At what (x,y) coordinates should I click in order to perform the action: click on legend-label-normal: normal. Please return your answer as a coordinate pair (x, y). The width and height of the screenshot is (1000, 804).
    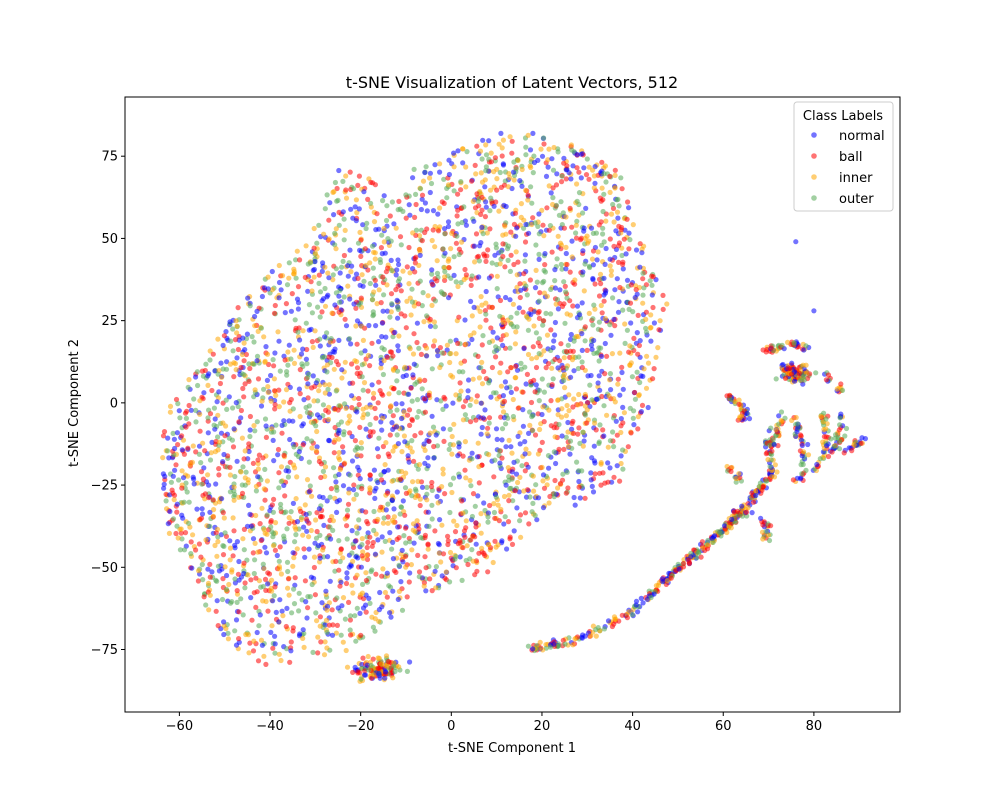
    Looking at the image, I should click on (862, 136).